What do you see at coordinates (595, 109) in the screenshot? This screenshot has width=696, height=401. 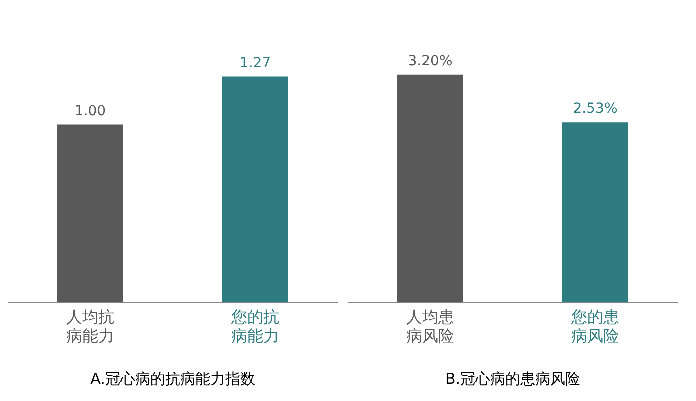 I see `data-label: 2.53%` at bounding box center [595, 109].